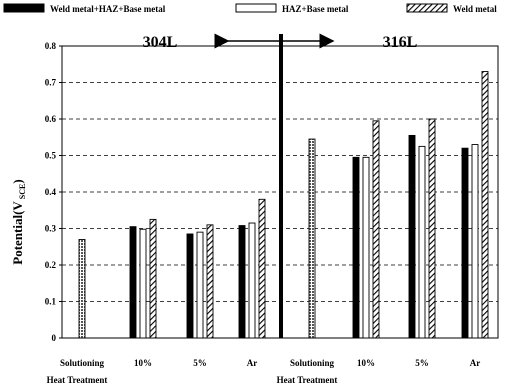 The height and width of the screenshot is (389, 524). What do you see at coordinates (256, 8) in the screenshot?
I see `legend-swatch-outline` at bounding box center [256, 8].